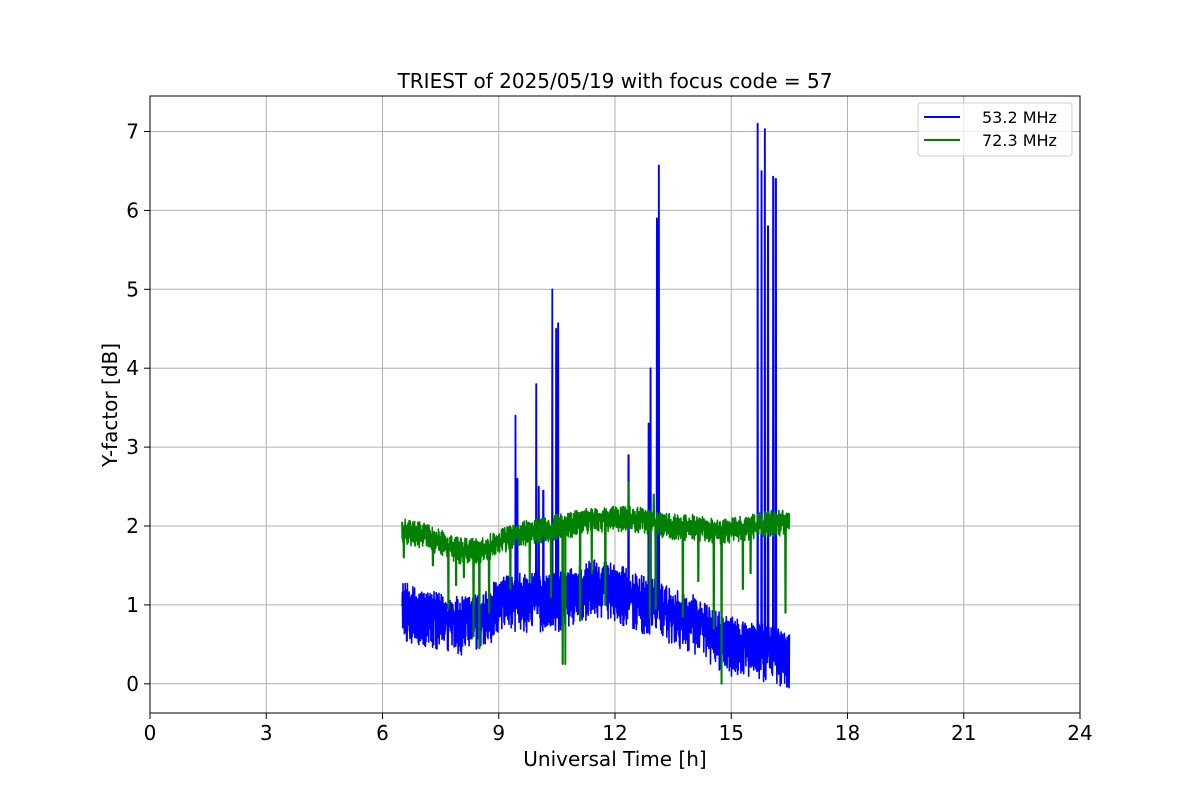 Image resolution: width=1200 pixels, height=804 pixels. Describe the element at coordinates (132, 210) in the screenshot. I see `y-tick-label: 6` at that location.